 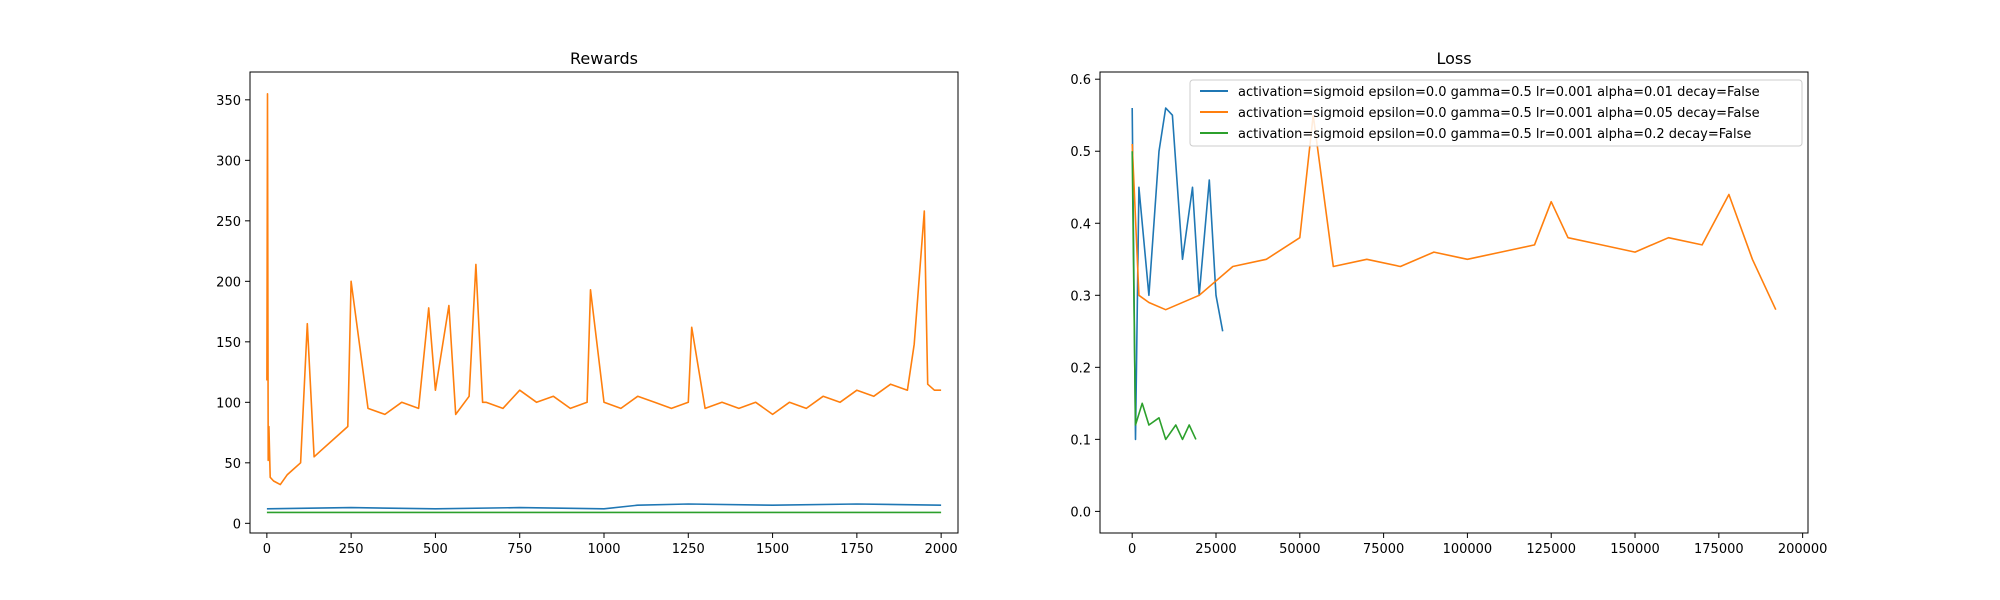 I want to click on x-tick-label: 50000, so click(x=1299, y=549).